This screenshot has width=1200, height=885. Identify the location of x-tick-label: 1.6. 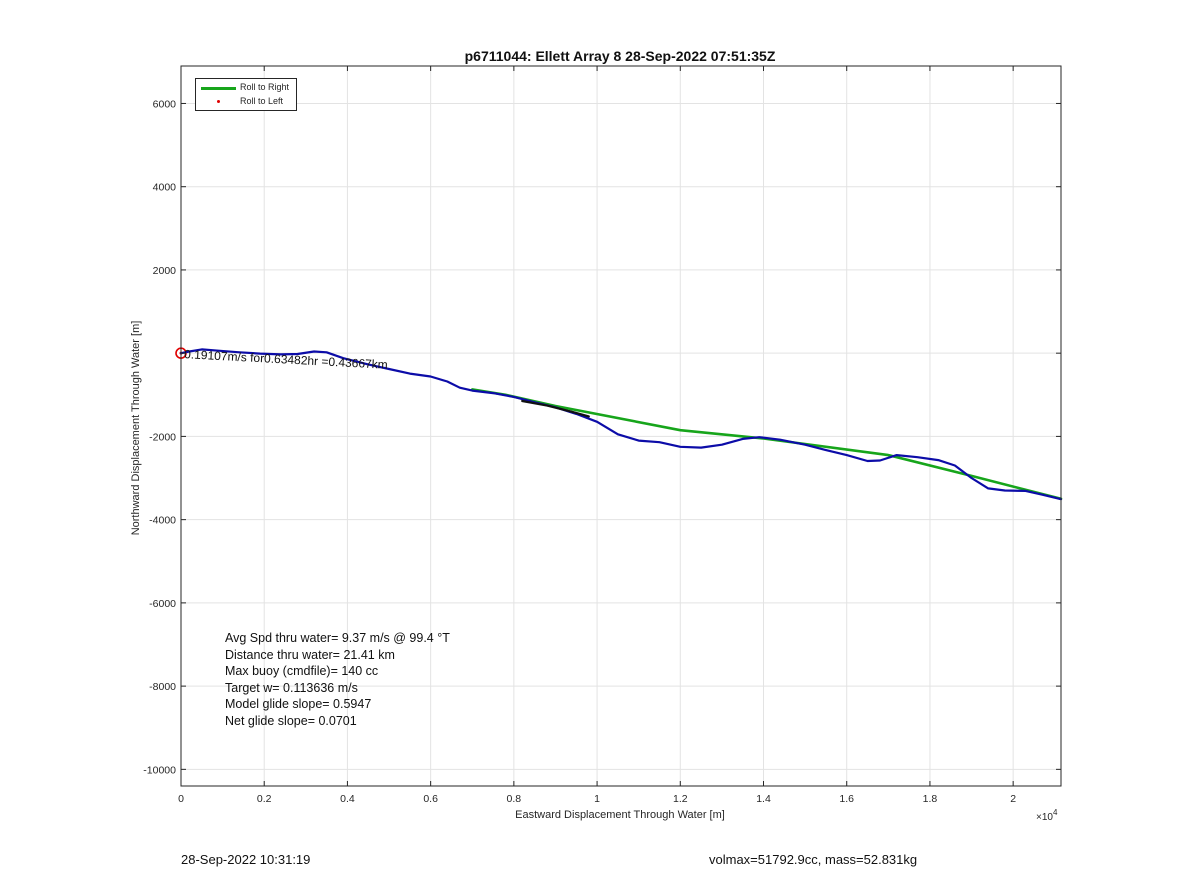
(846, 799).